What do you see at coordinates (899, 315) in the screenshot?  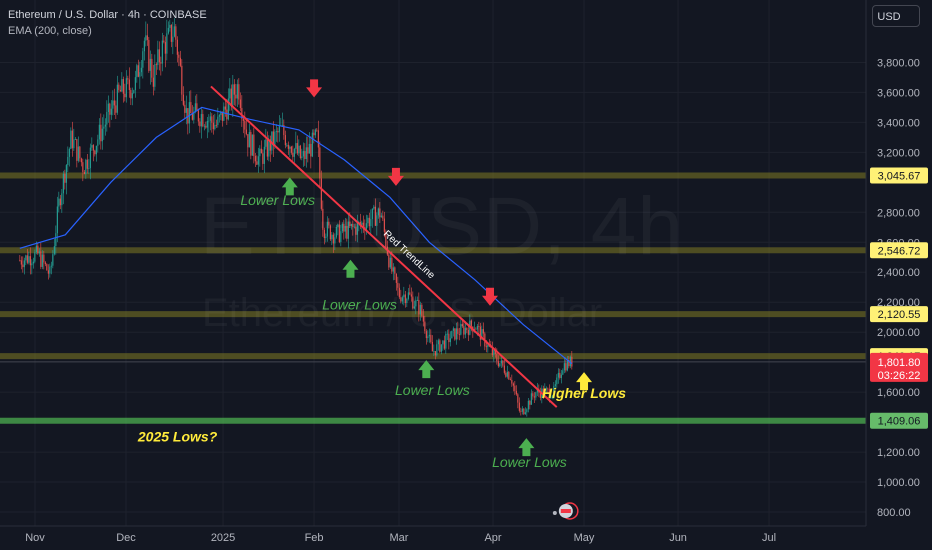 I see `level-price-text: 2,120.55` at bounding box center [899, 315].